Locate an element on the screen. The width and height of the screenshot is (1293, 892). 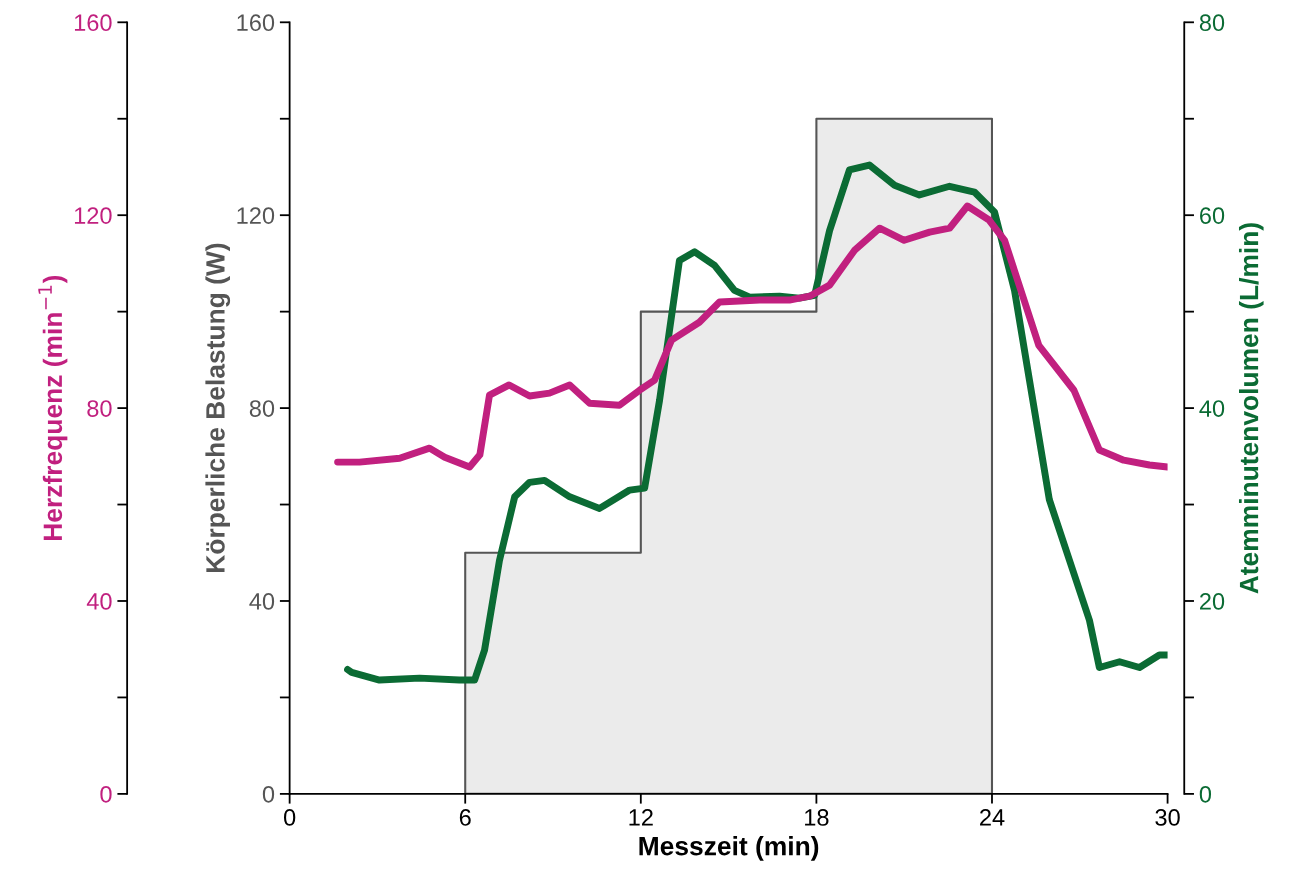
y2-tick-label: 80 is located at coordinates (1212, 23).